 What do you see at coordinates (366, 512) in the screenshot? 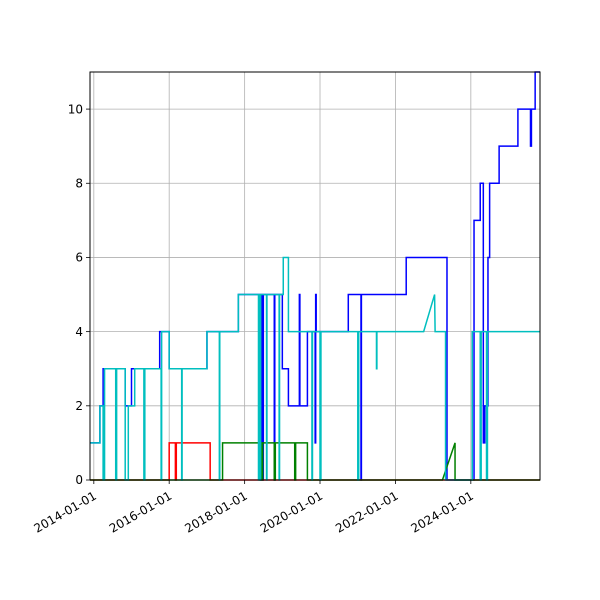
I see `x-tick-label: 2022-01-01` at bounding box center [366, 512].